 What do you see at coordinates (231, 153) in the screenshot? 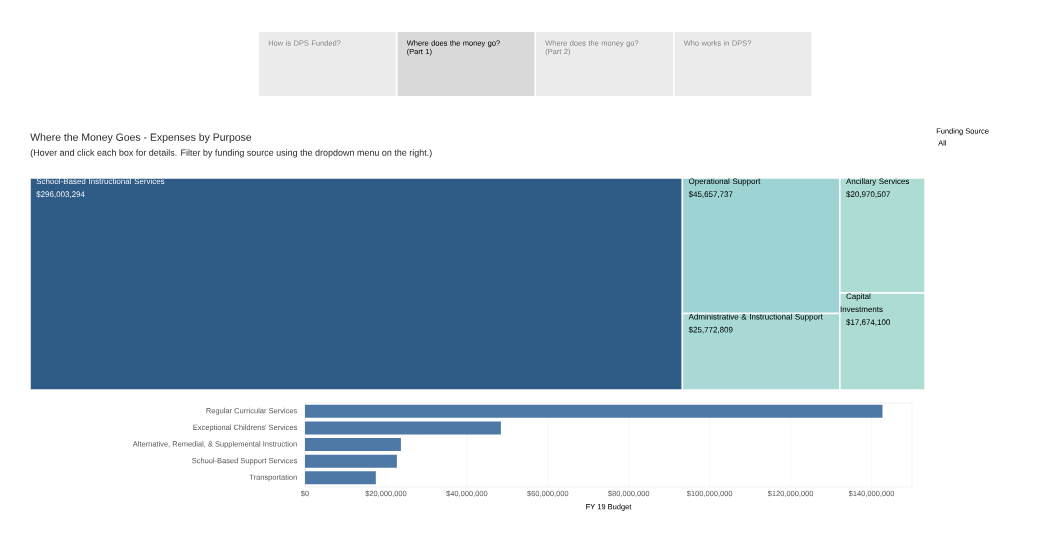
I see `text: (Hover and click each box for details. Filter by funding source using the dropdown menu on the right.)` at bounding box center [231, 153].